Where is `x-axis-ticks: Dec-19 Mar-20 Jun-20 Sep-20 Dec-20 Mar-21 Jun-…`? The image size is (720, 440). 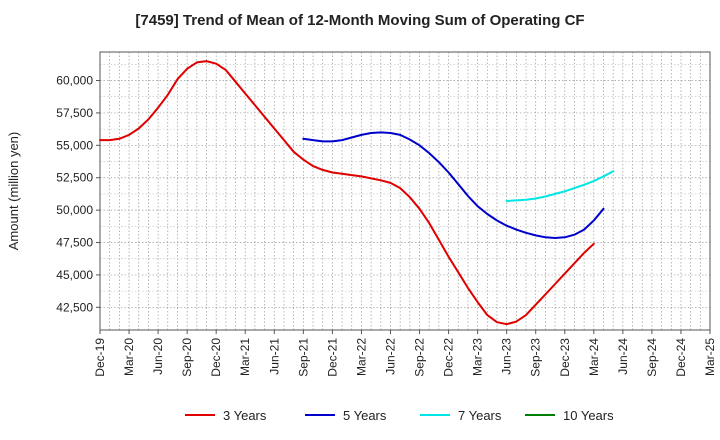 x-axis-ticks: Dec-19 Mar-20 Jun-20 Sep-20 Dec-20 Mar-21 Jun-… is located at coordinates (405, 353).